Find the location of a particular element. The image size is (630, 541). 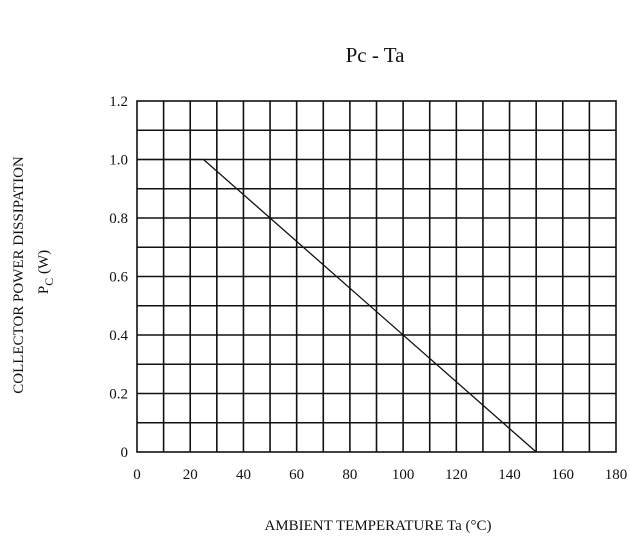

y-tick-label: 0 is located at coordinates (125, 453).